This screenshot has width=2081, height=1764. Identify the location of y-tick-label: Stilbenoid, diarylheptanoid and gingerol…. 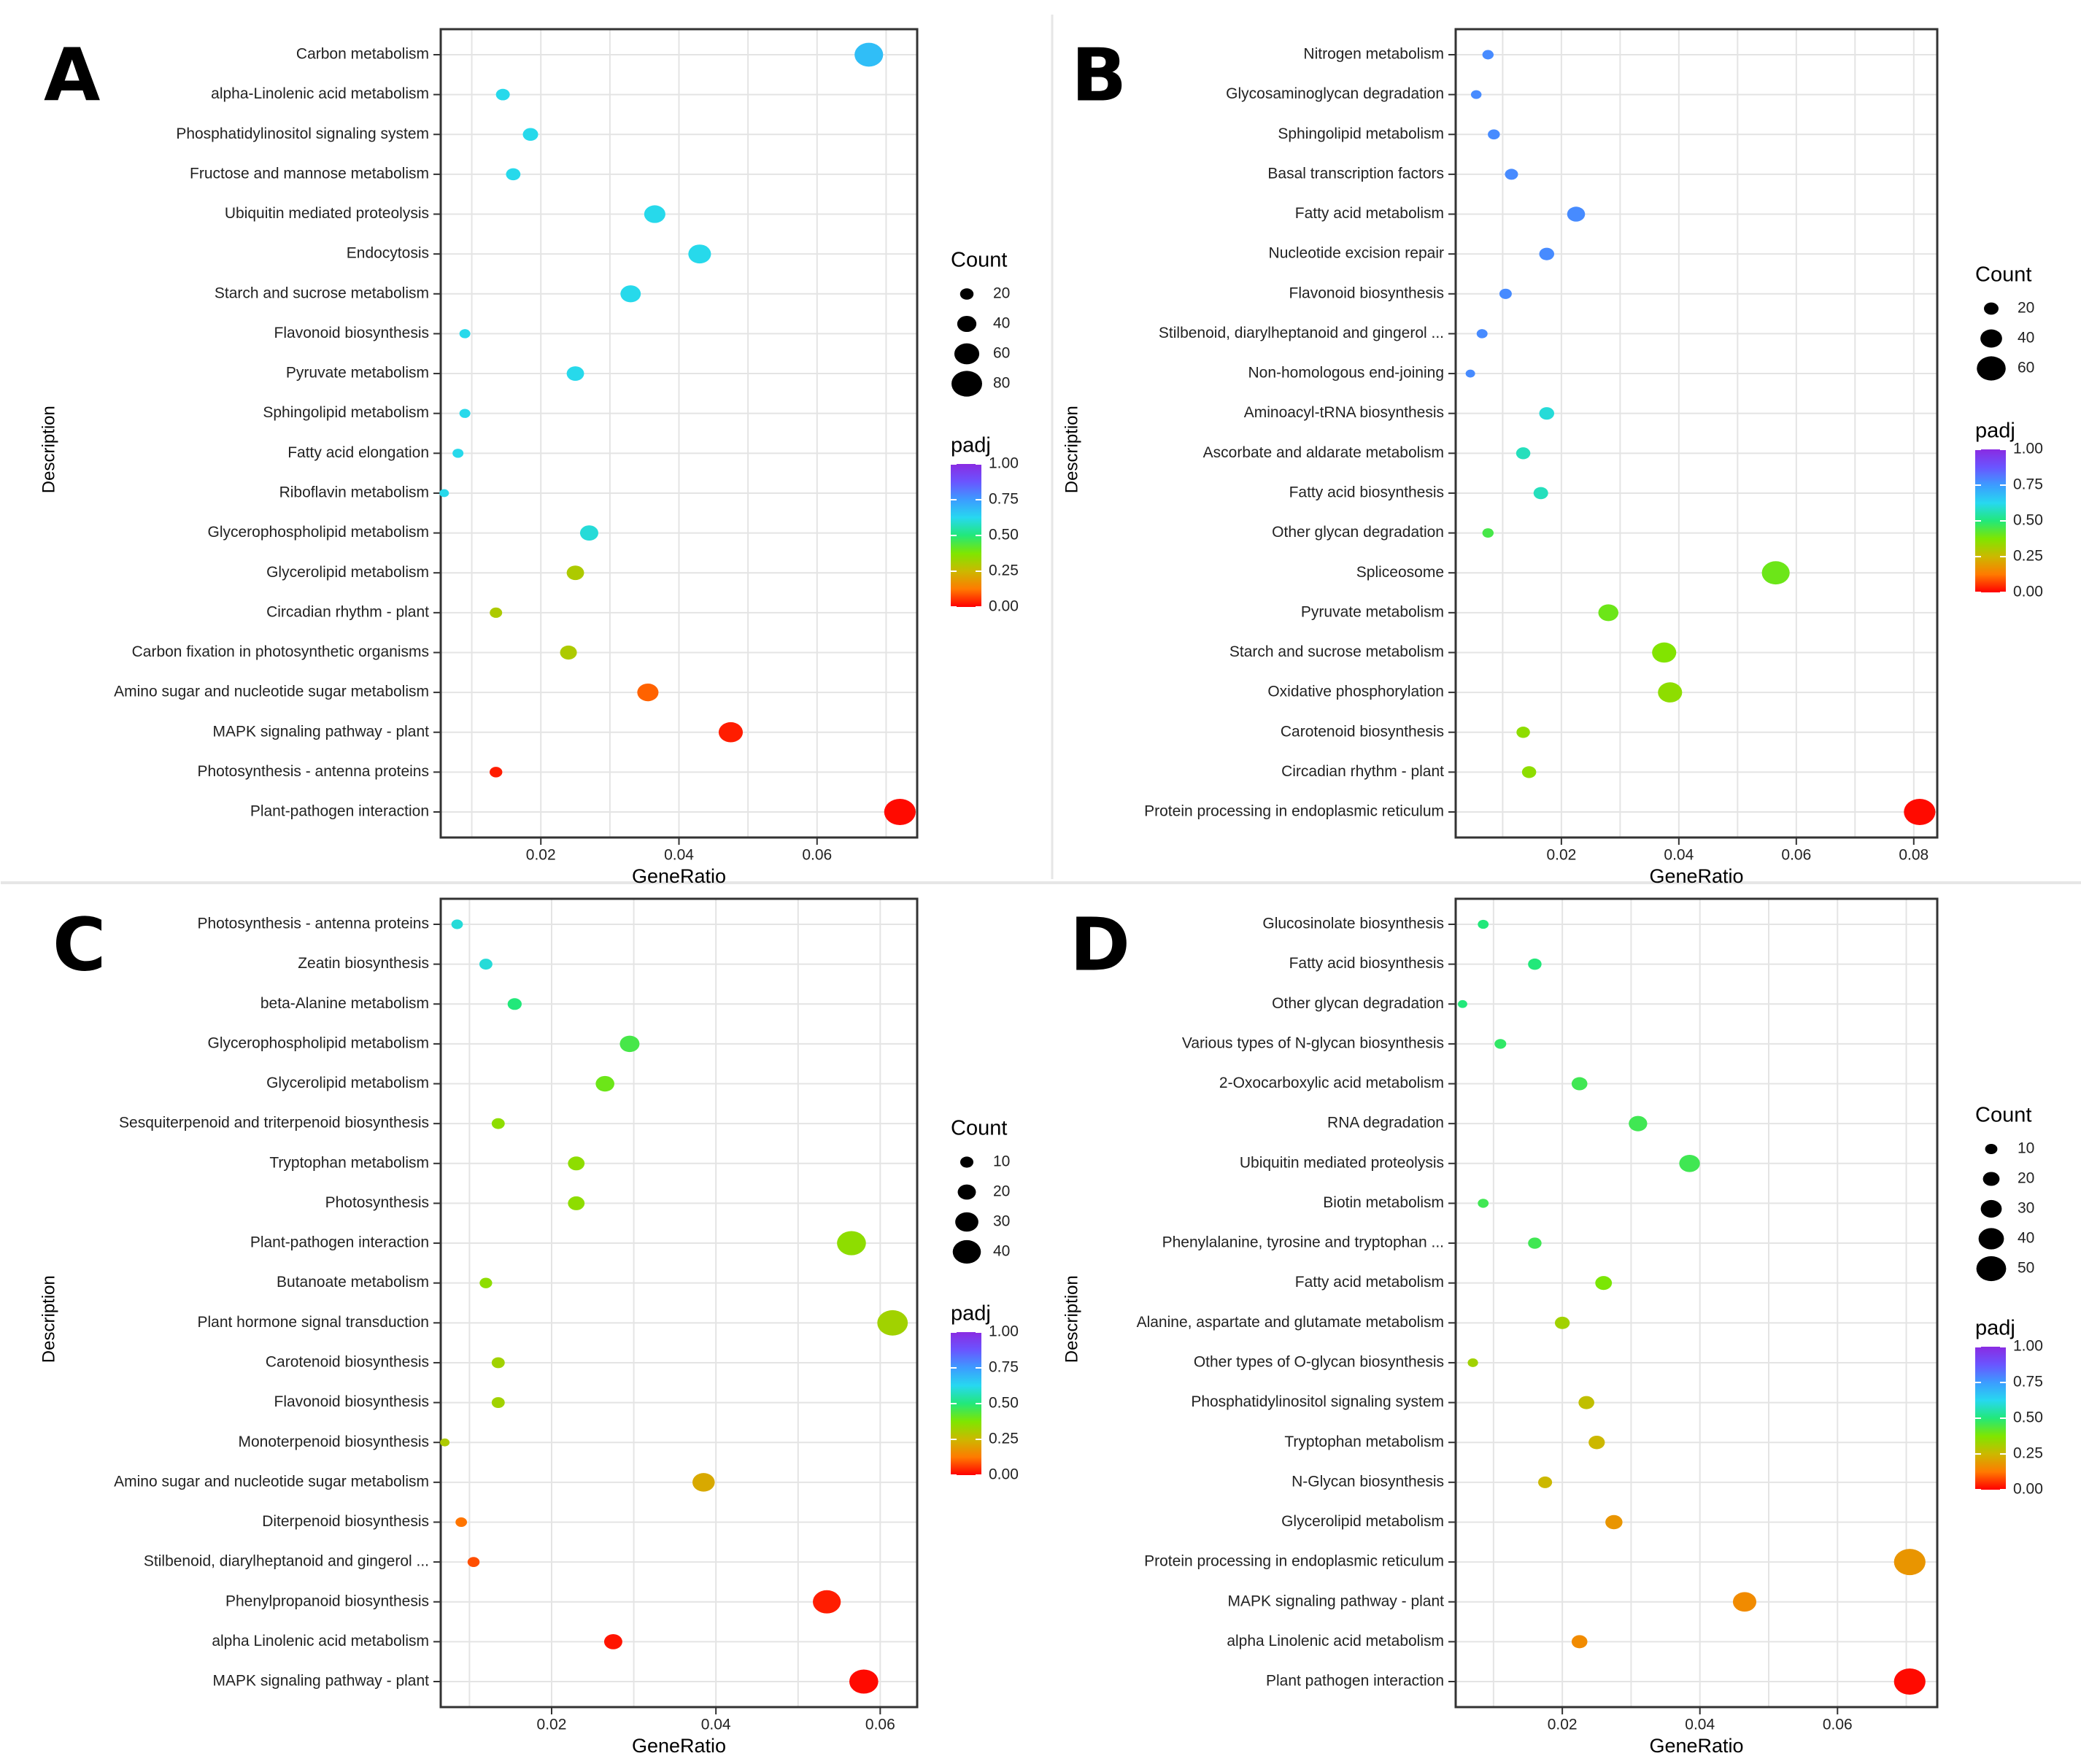
(1301, 333).